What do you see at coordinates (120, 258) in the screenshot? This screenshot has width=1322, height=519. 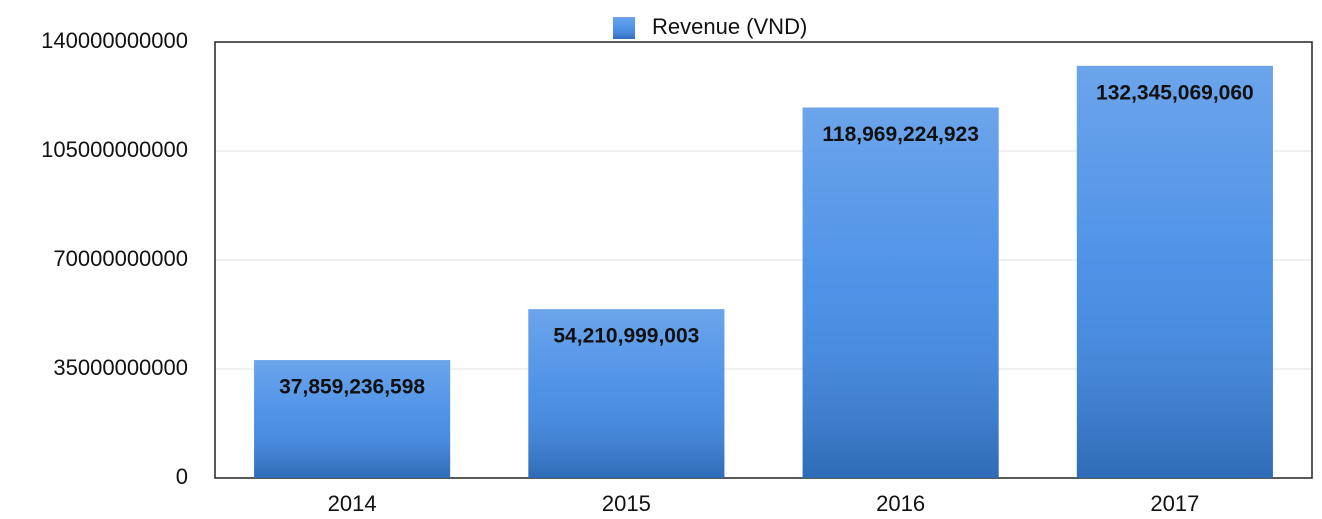 I see `y-tick-label: 70000000000` at bounding box center [120, 258].